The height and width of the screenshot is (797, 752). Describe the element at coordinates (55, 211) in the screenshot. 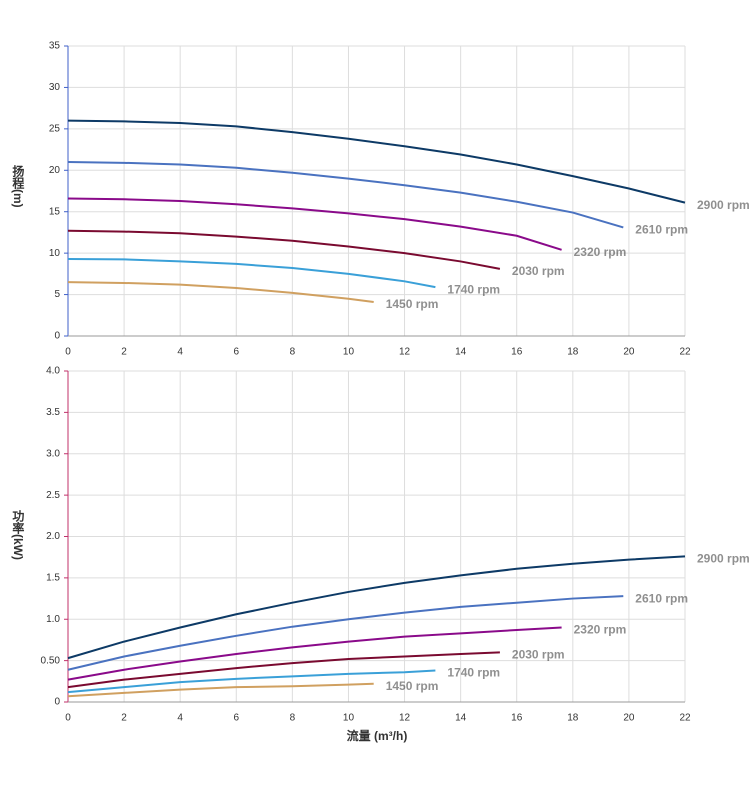

I see `y-tick-label: 15` at that location.